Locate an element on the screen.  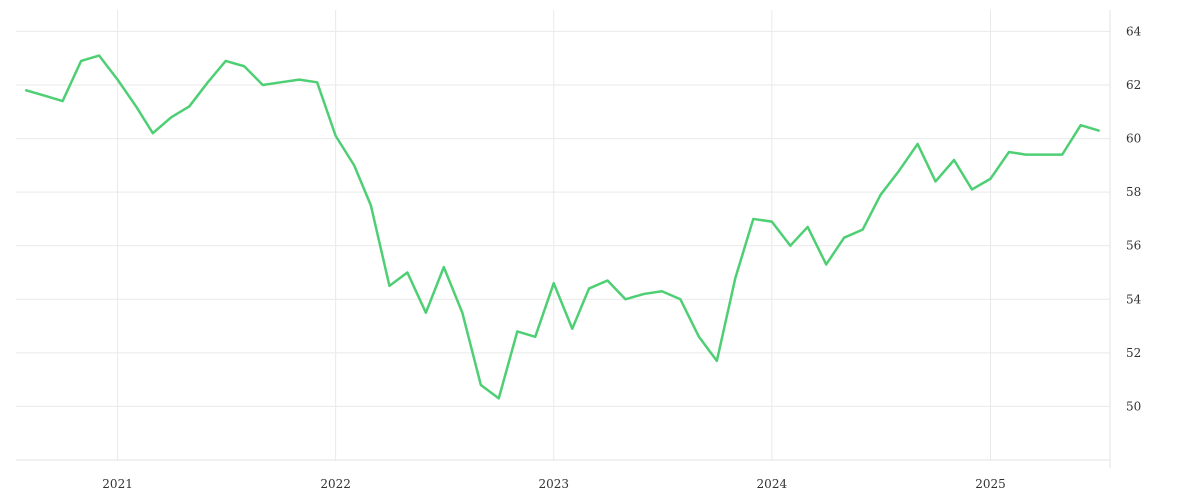
y-tick-label: 50 is located at coordinates (1133, 406).